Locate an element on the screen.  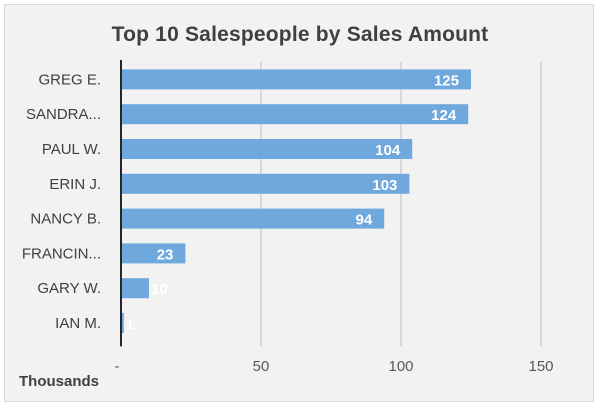
data-label: 103 is located at coordinates (384, 185).